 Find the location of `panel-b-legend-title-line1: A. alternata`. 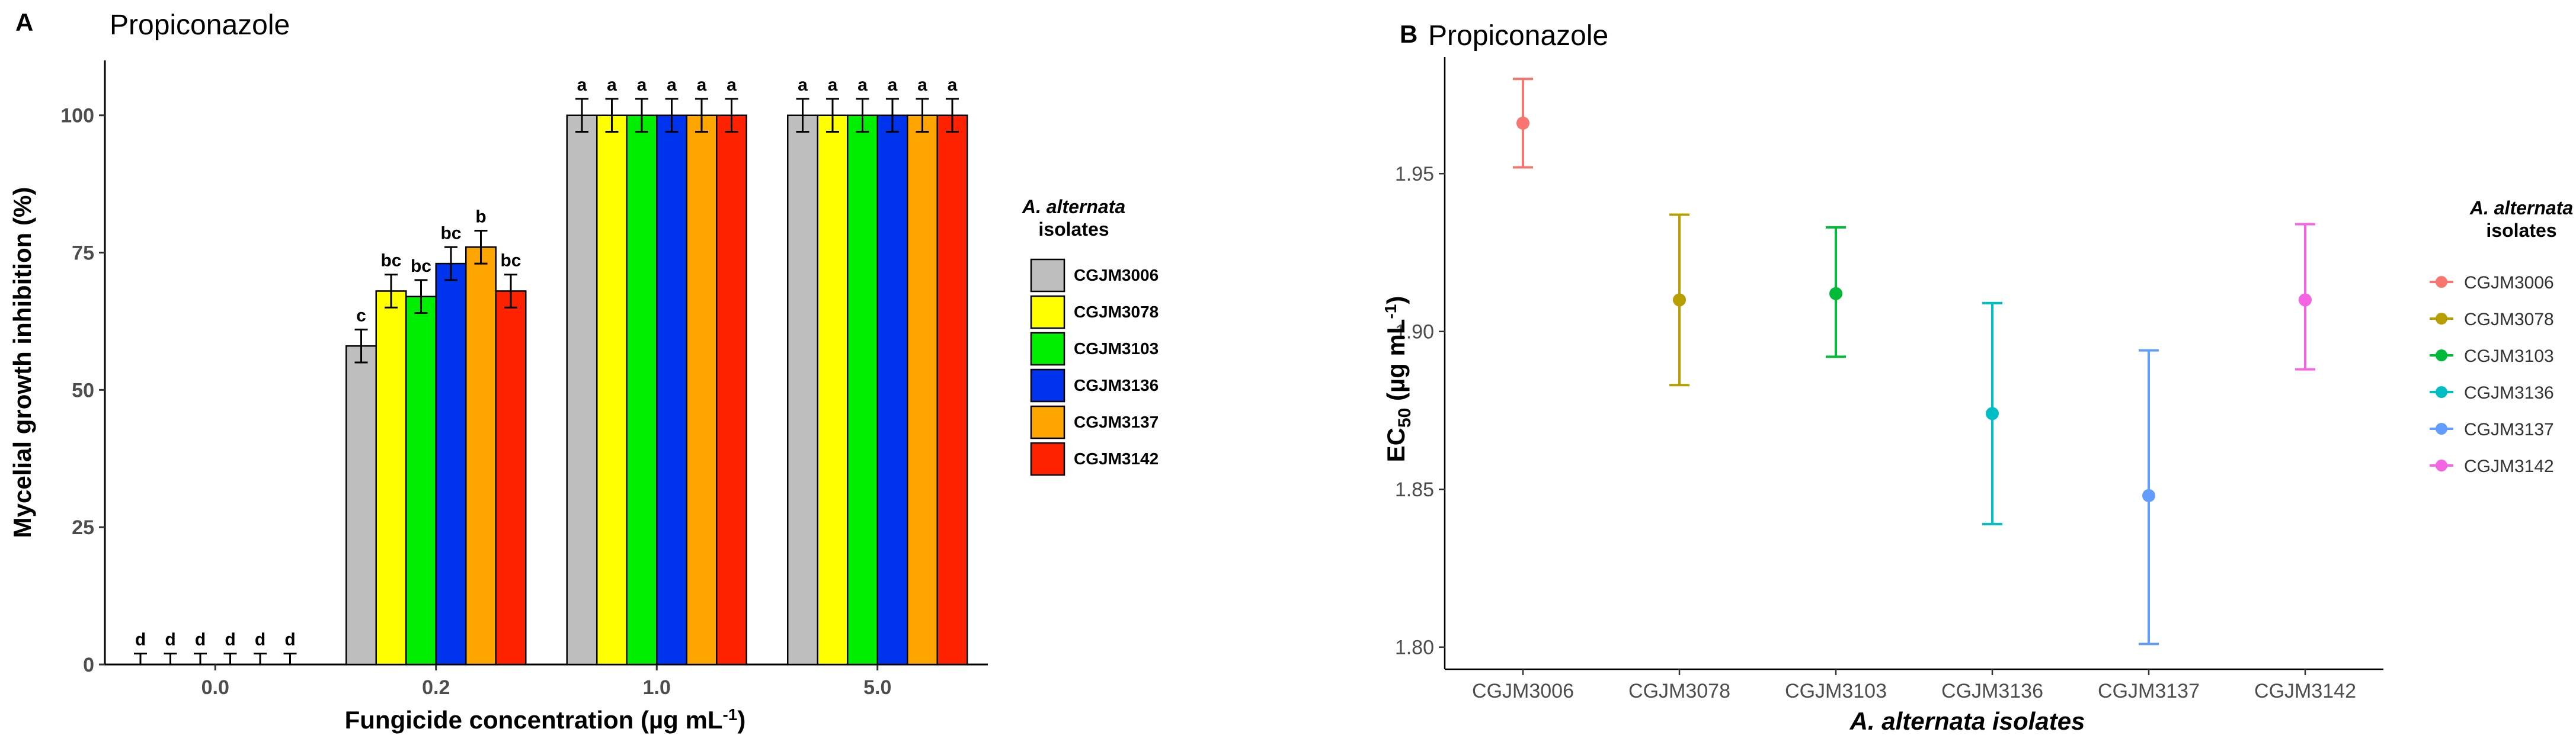

panel-b-legend-title-line1: A. alternata is located at coordinates (2521, 208).